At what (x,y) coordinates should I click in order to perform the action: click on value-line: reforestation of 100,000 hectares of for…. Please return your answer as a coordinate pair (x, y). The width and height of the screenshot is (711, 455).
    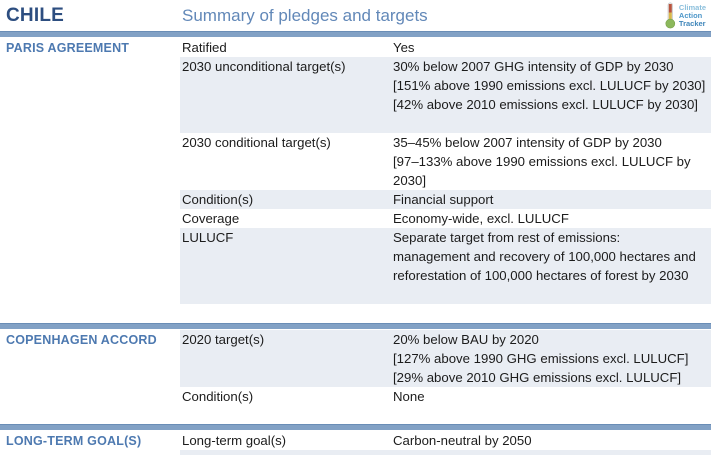
    Looking at the image, I should click on (541, 275).